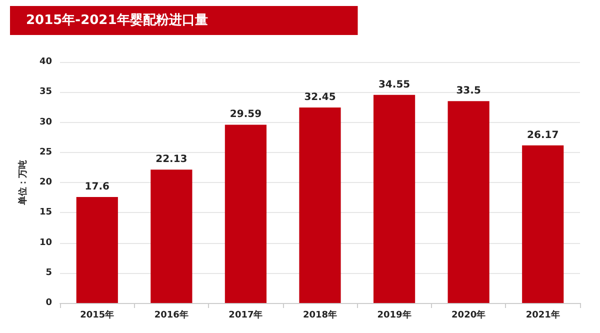 The width and height of the screenshot is (600, 333). Describe the element at coordinates (543, 315) in the screenshot. I see `x-tick-label: 2021年` at that location.